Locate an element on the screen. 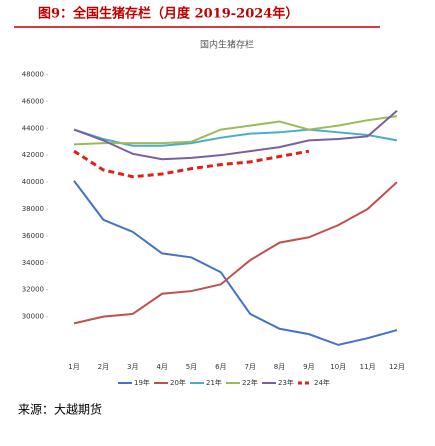 The image size is (435, 446). y-tick-label: 42000 is located at coordinates (33, 155).